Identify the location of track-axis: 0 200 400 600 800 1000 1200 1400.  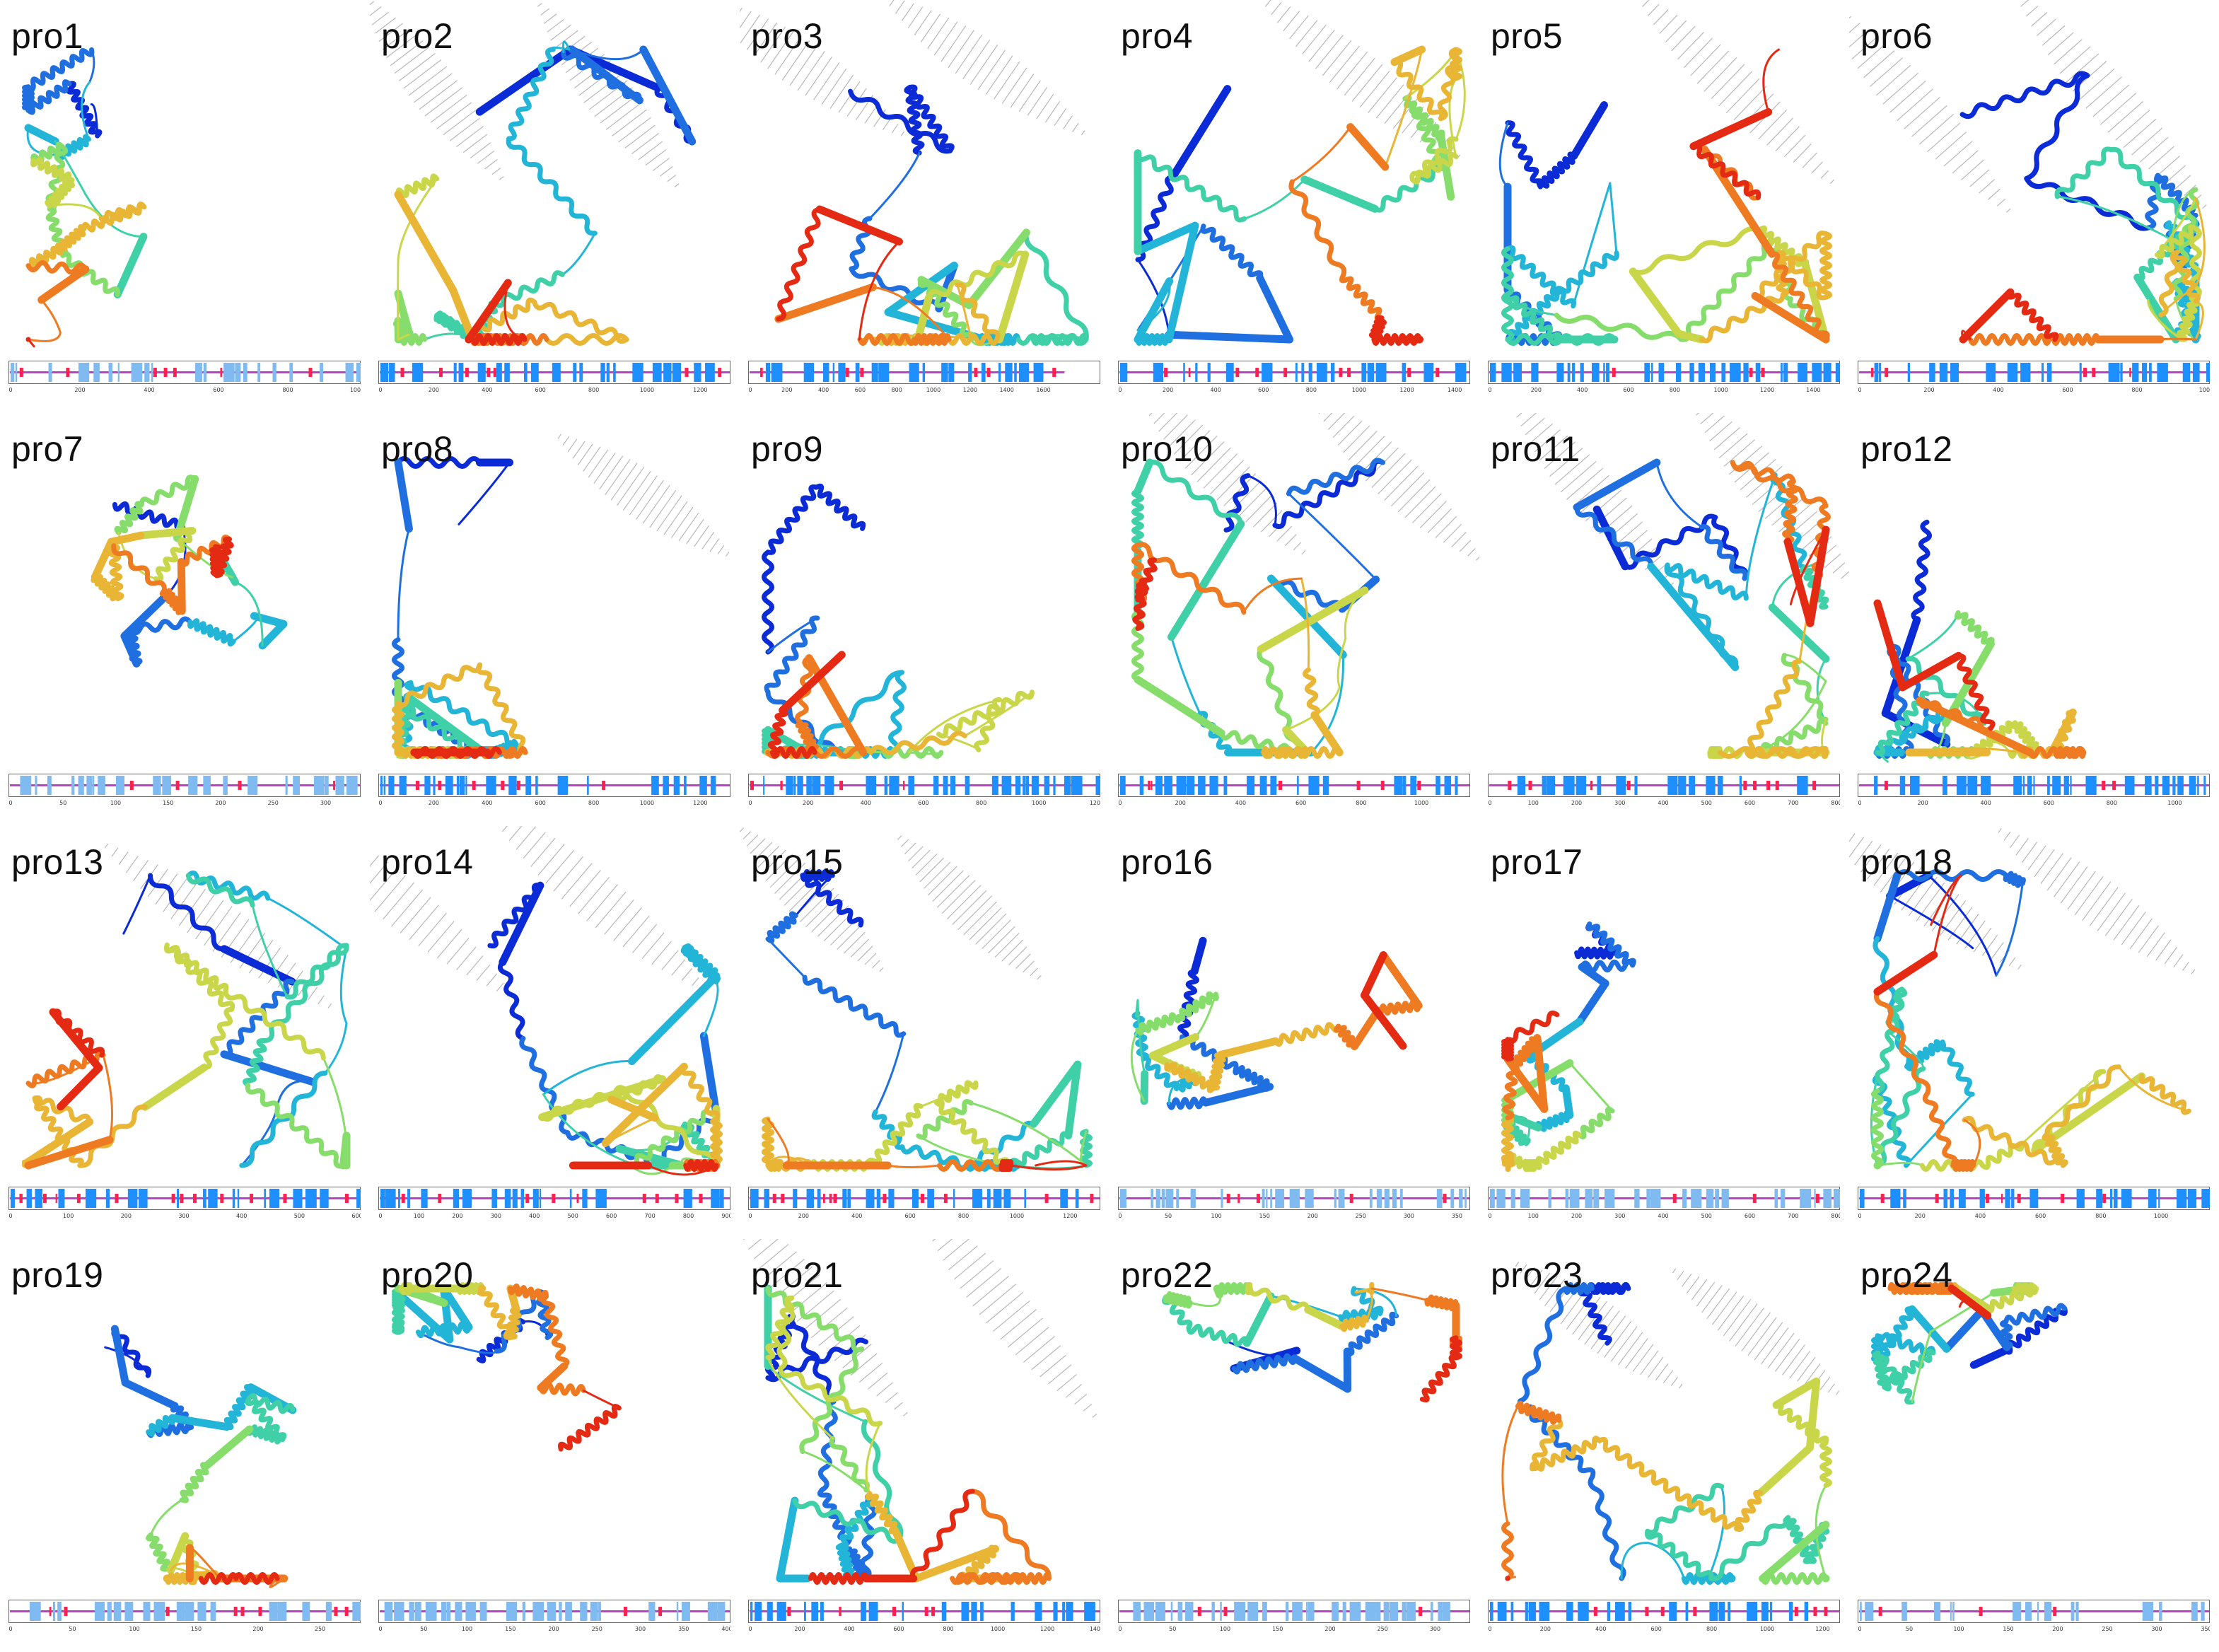
(924, 1629).